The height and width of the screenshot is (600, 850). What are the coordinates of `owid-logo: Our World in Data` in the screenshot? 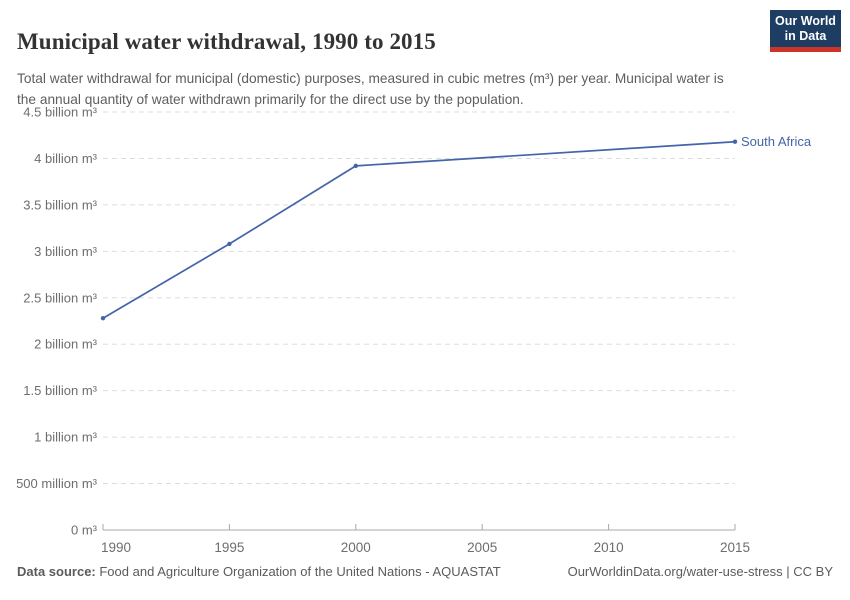 It's located at (805, 31).